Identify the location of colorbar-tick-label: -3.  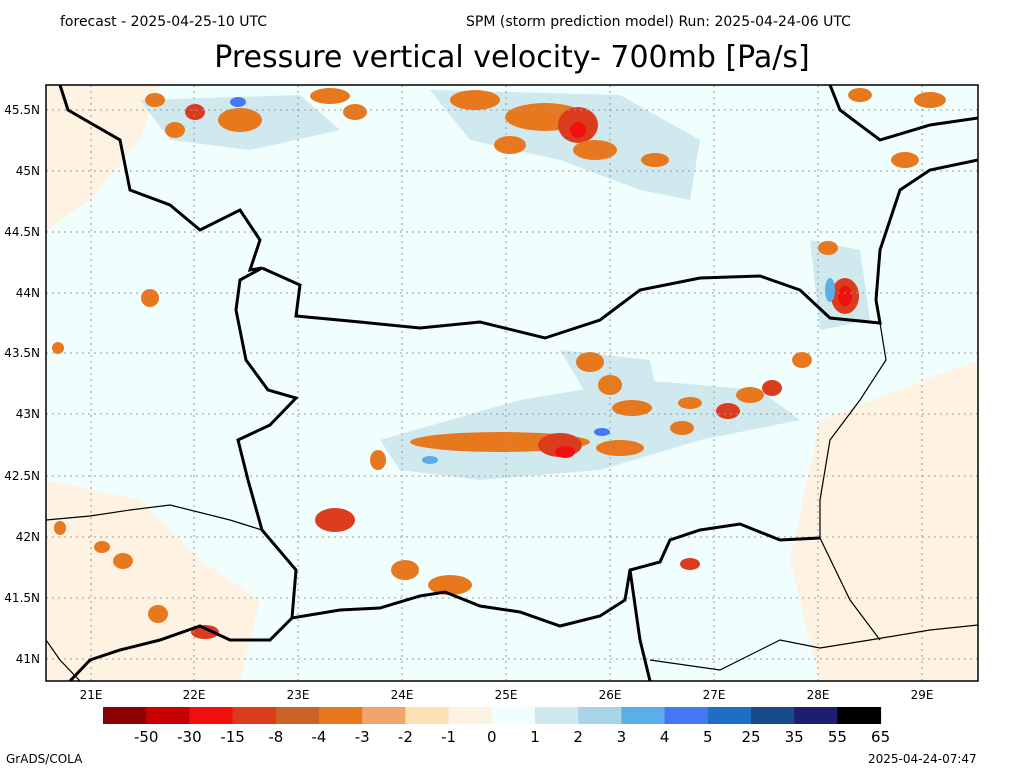
(362, 737).